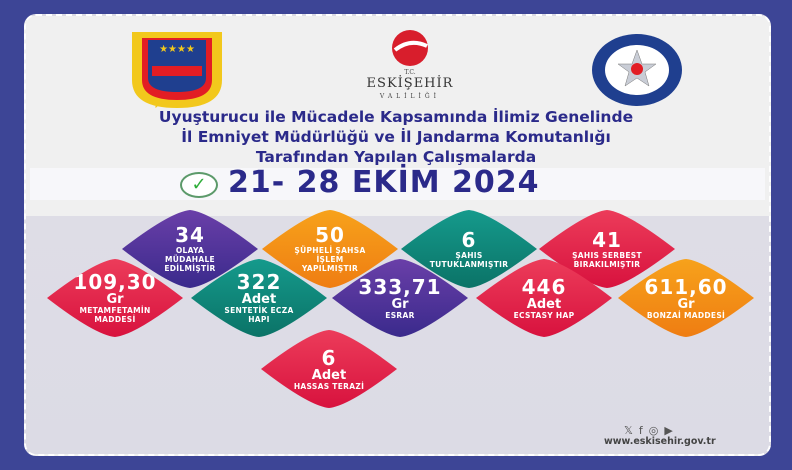  What do you see at coordinates (400, 315) in the screenshot?
I see `stat-label: ESRAR` at bounding box center [400, 315].